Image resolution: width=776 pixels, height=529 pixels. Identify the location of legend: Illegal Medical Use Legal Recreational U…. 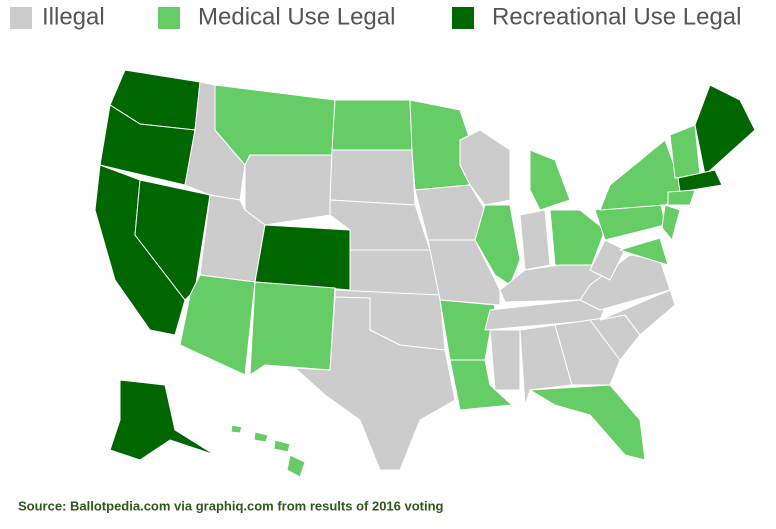
(375, 16).